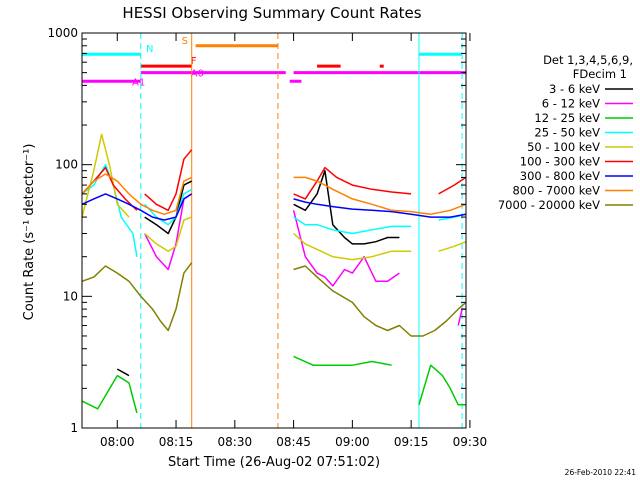 The height and width of the screenshot is (480, 640). Describe the element at coordinates (411, 442) in the screenshot. I see `x-tick-label-5: 09:15` at that location.